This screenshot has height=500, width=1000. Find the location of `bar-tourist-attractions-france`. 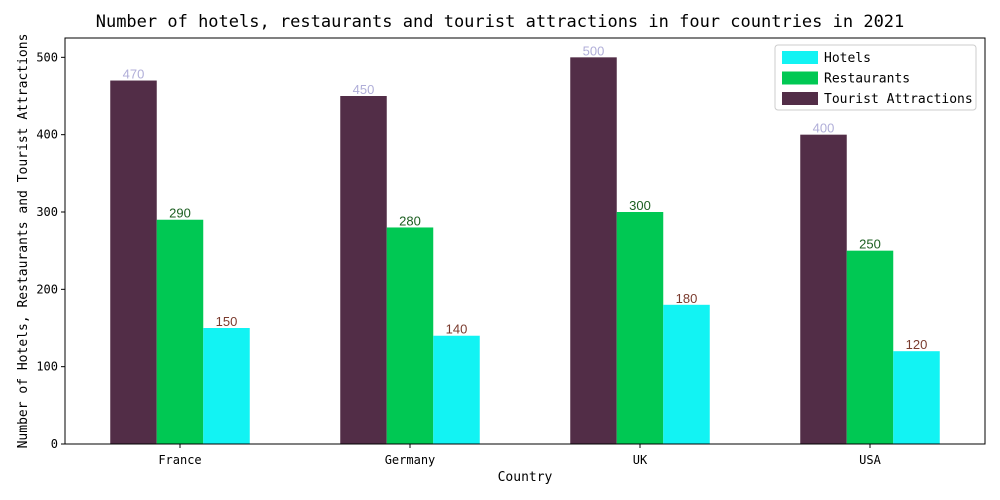

bar-tourist-attractions-france is located at coordinates (133, 262).